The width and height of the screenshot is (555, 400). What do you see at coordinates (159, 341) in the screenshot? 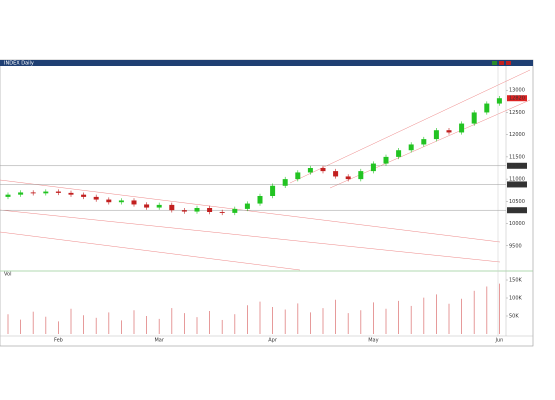
I see `x-tick-label: Mar` at bounding box center [159, 341].